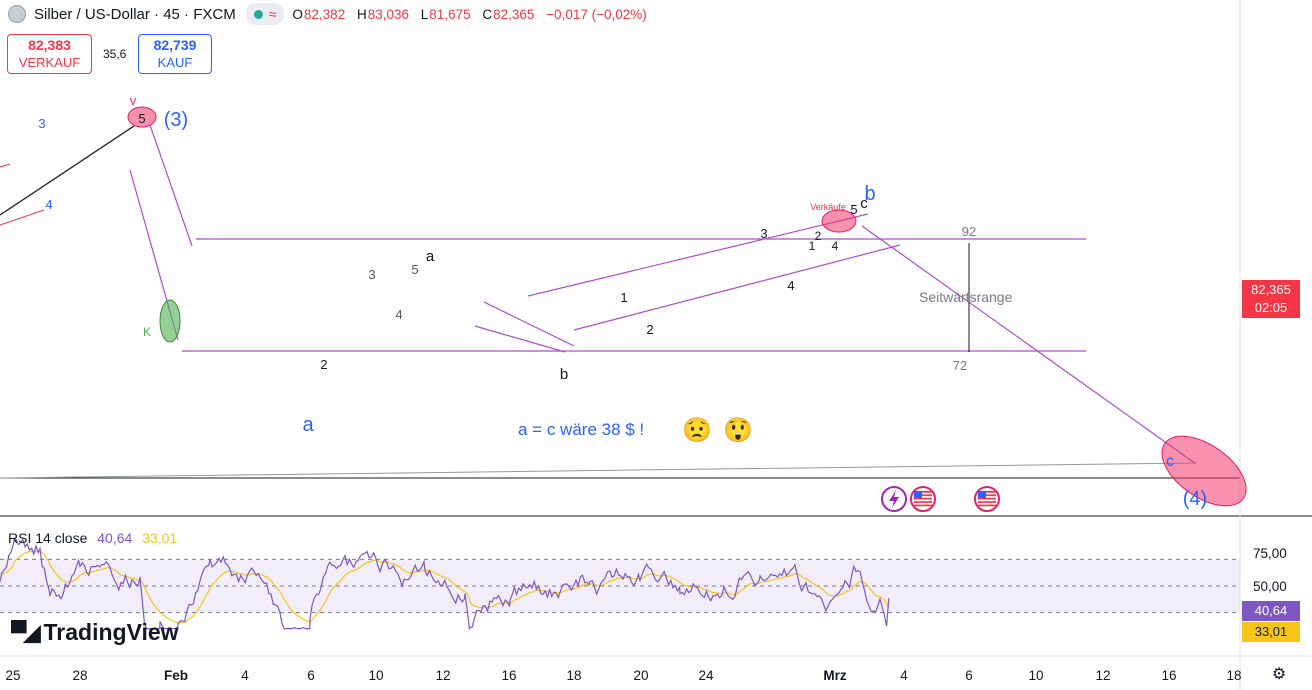  Describe the element at coordinates (176, 675) in the screenshot. I see `x-tick-label: Feb` at that location.